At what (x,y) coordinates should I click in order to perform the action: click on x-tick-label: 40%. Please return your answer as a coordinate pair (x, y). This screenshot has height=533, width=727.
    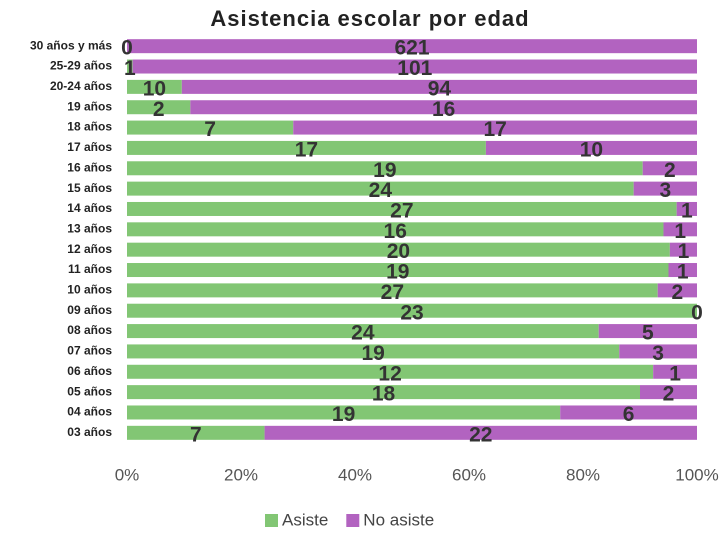
    Looking at the image, I should click on (355, 474).